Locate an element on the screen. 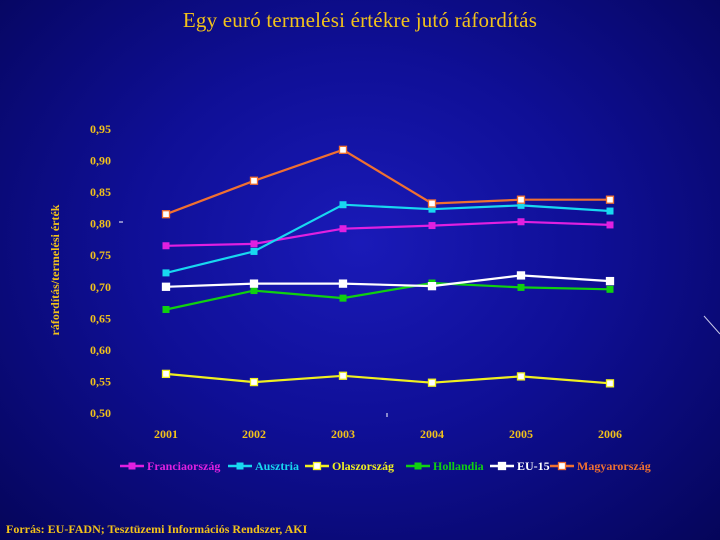  legend-label: Franciaország is located at coordinates (183, 466).